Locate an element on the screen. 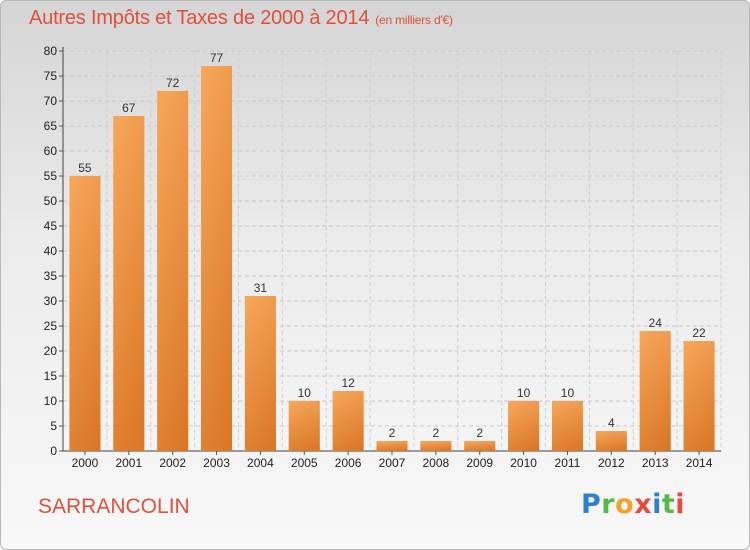  x-tick-label: 2003 is located at coordinates (216, 463).